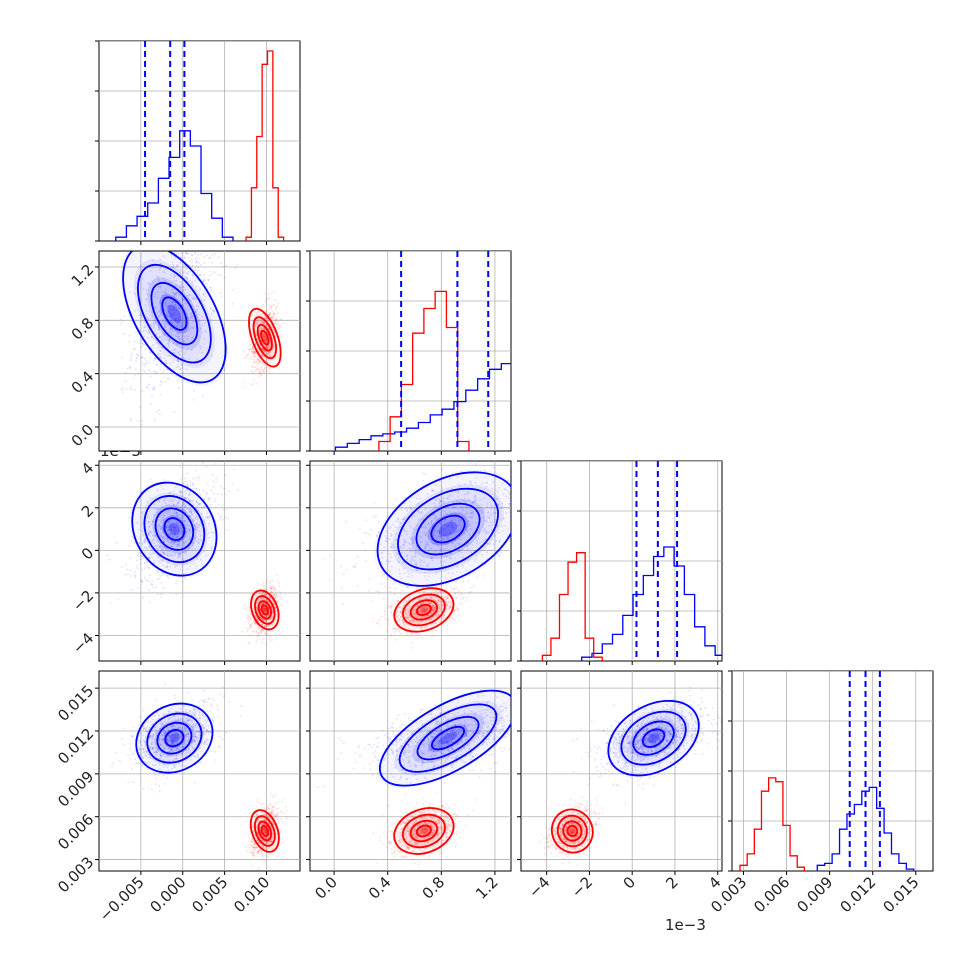  I want to click on panel-content, so click(199, 561).